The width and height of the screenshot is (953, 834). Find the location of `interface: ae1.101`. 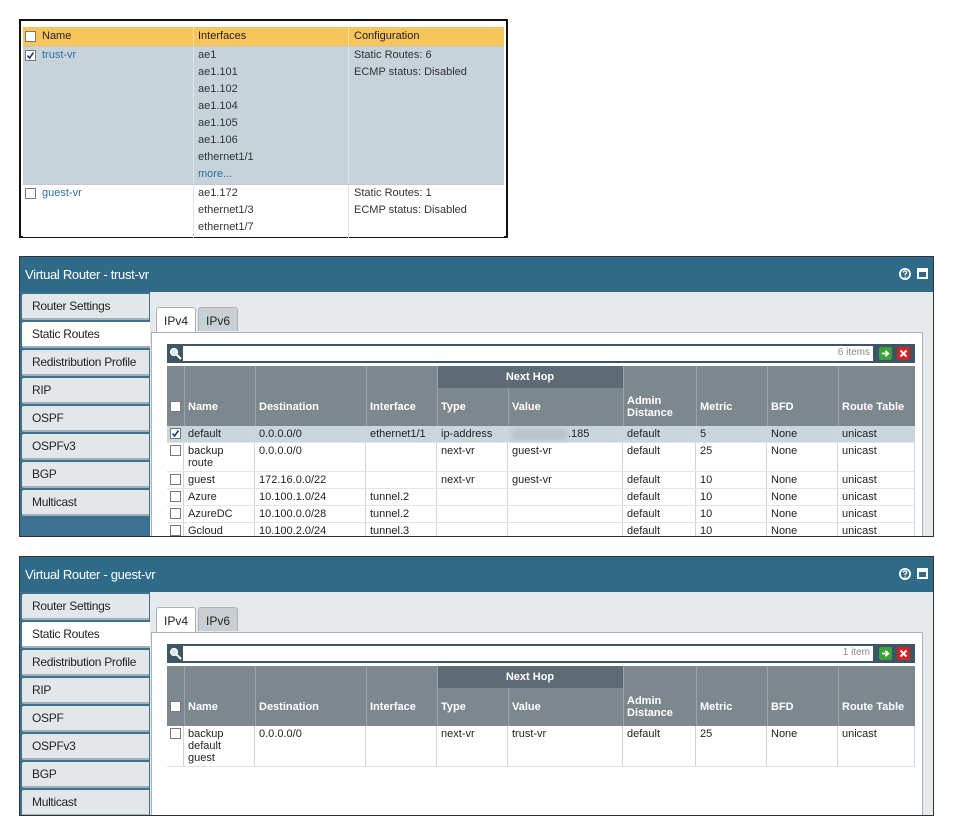

interface: ae1.101 is located at coordinates (218, 72).